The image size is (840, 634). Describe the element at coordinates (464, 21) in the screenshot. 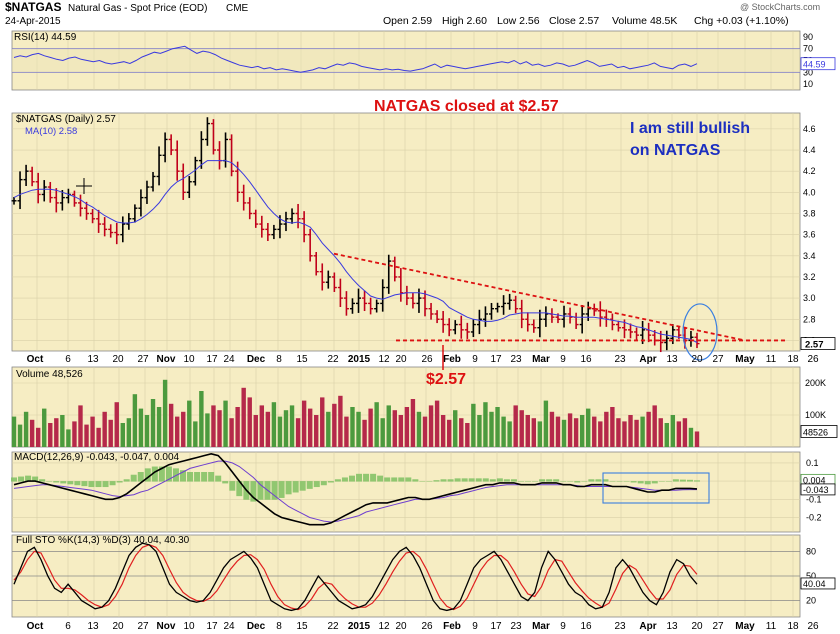

I see `high-value: High 2.60` at that location.